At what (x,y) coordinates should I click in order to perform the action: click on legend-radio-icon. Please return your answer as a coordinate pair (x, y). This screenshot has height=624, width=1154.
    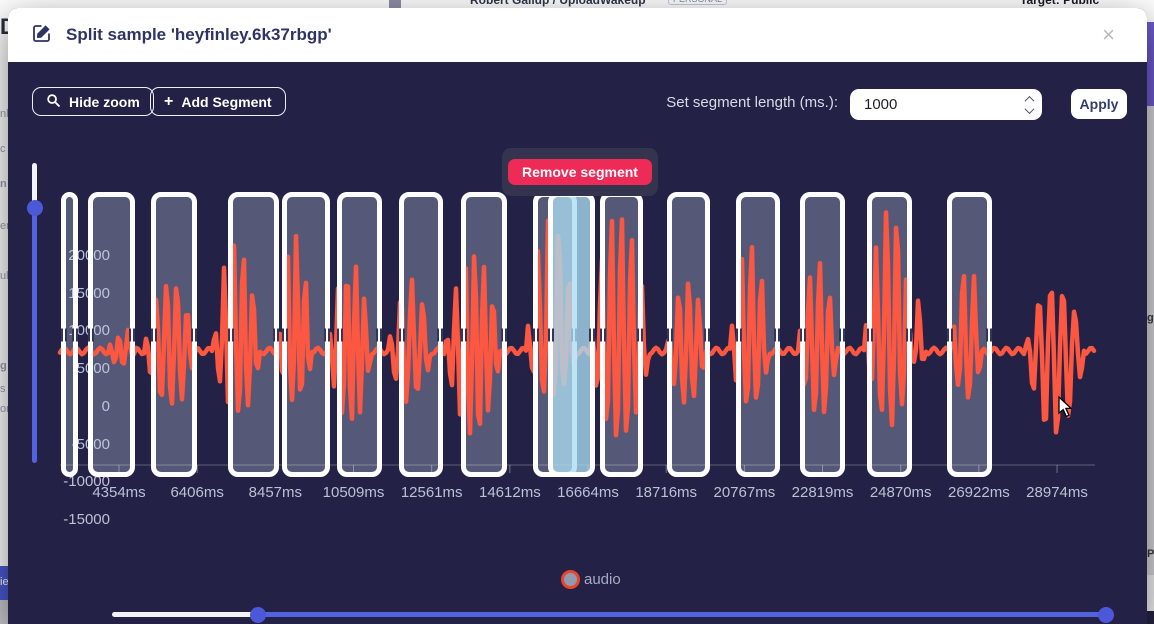
    Looking at the image, I should click on (570, 579).